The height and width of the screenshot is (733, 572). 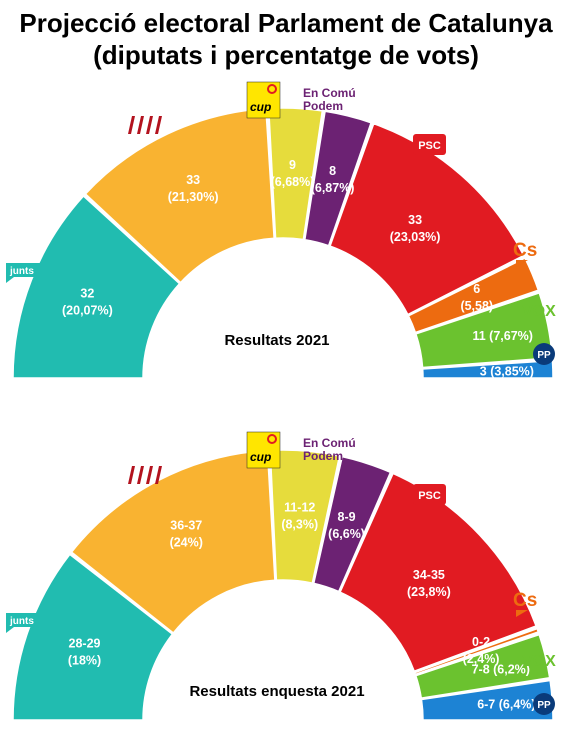 I want to click on data-label: 11-12, so click(x=299, y=508).